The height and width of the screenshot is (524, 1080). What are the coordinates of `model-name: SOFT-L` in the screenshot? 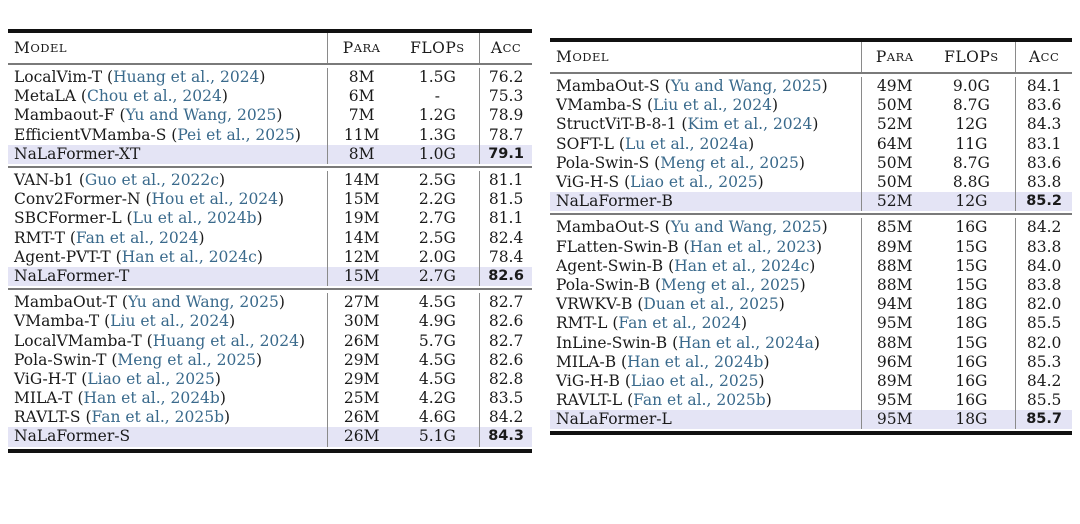 It's located at (585, 143).